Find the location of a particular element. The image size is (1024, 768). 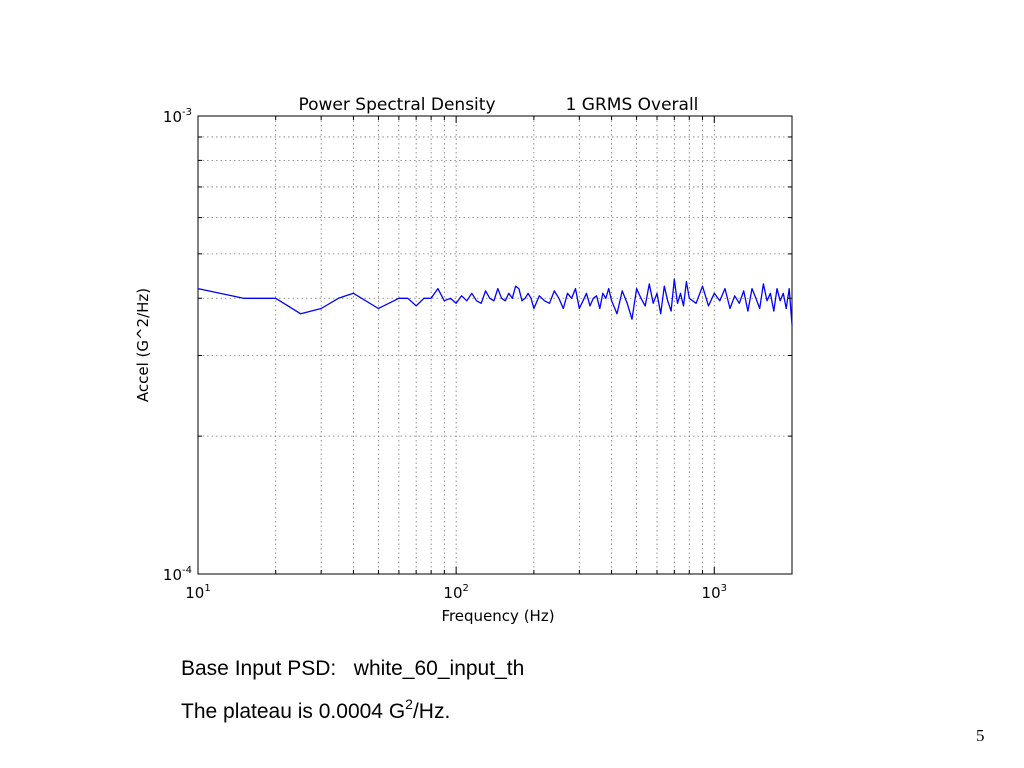

plateau-caption: The plateau is 0.0004 G2/Hz. is located at coordinates (316, 710).